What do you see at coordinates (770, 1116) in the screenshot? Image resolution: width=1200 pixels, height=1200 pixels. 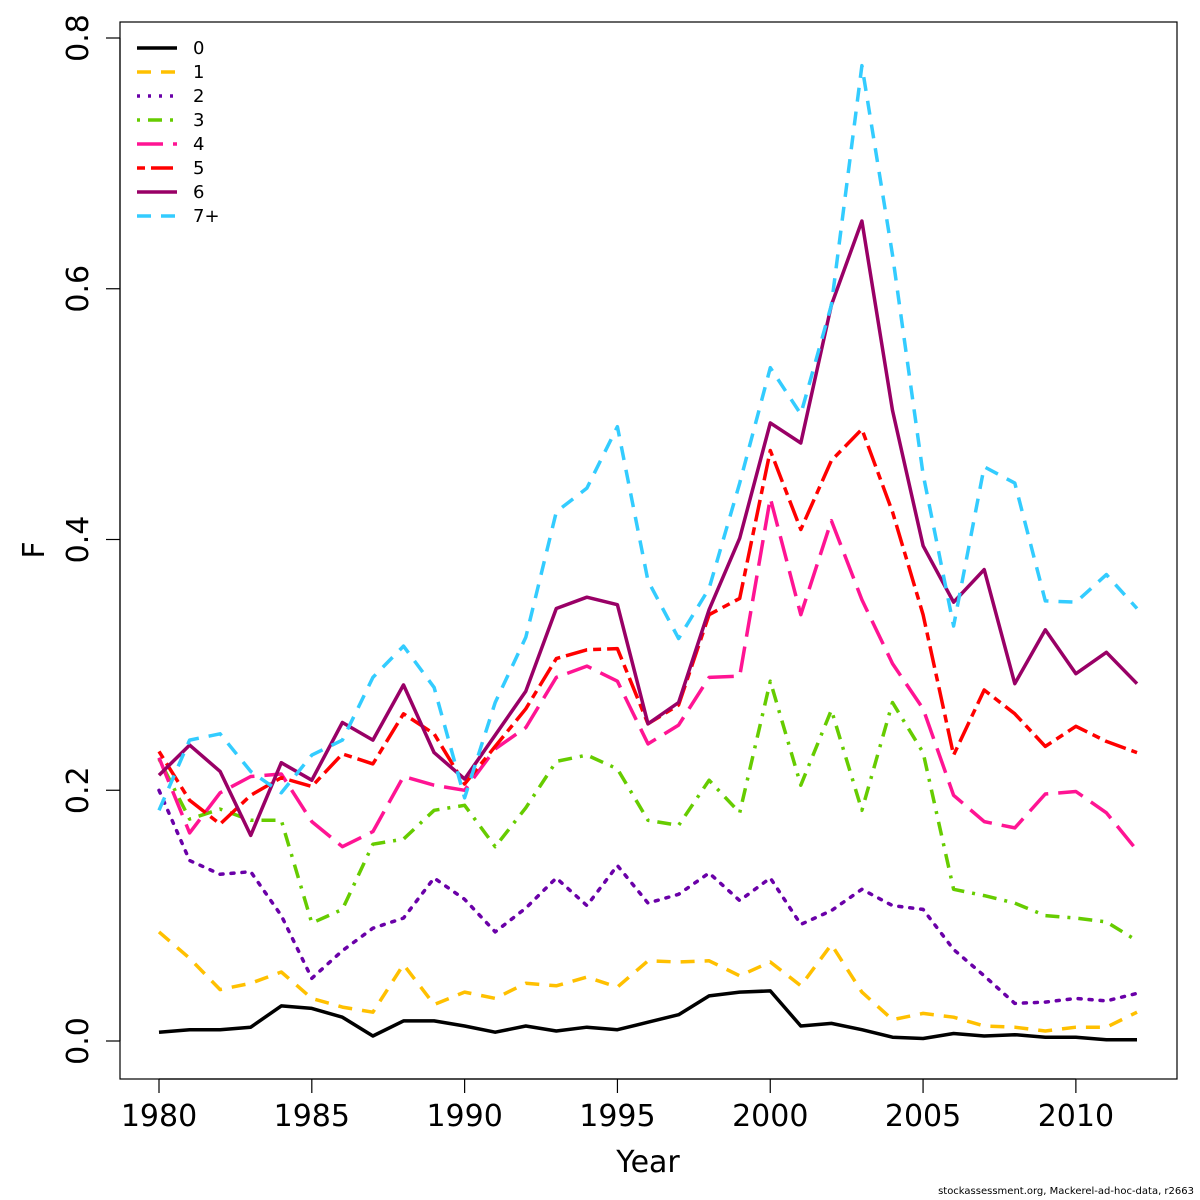 I see `x-tick-label-2000: 2000` at bounding box center [770, 1116].